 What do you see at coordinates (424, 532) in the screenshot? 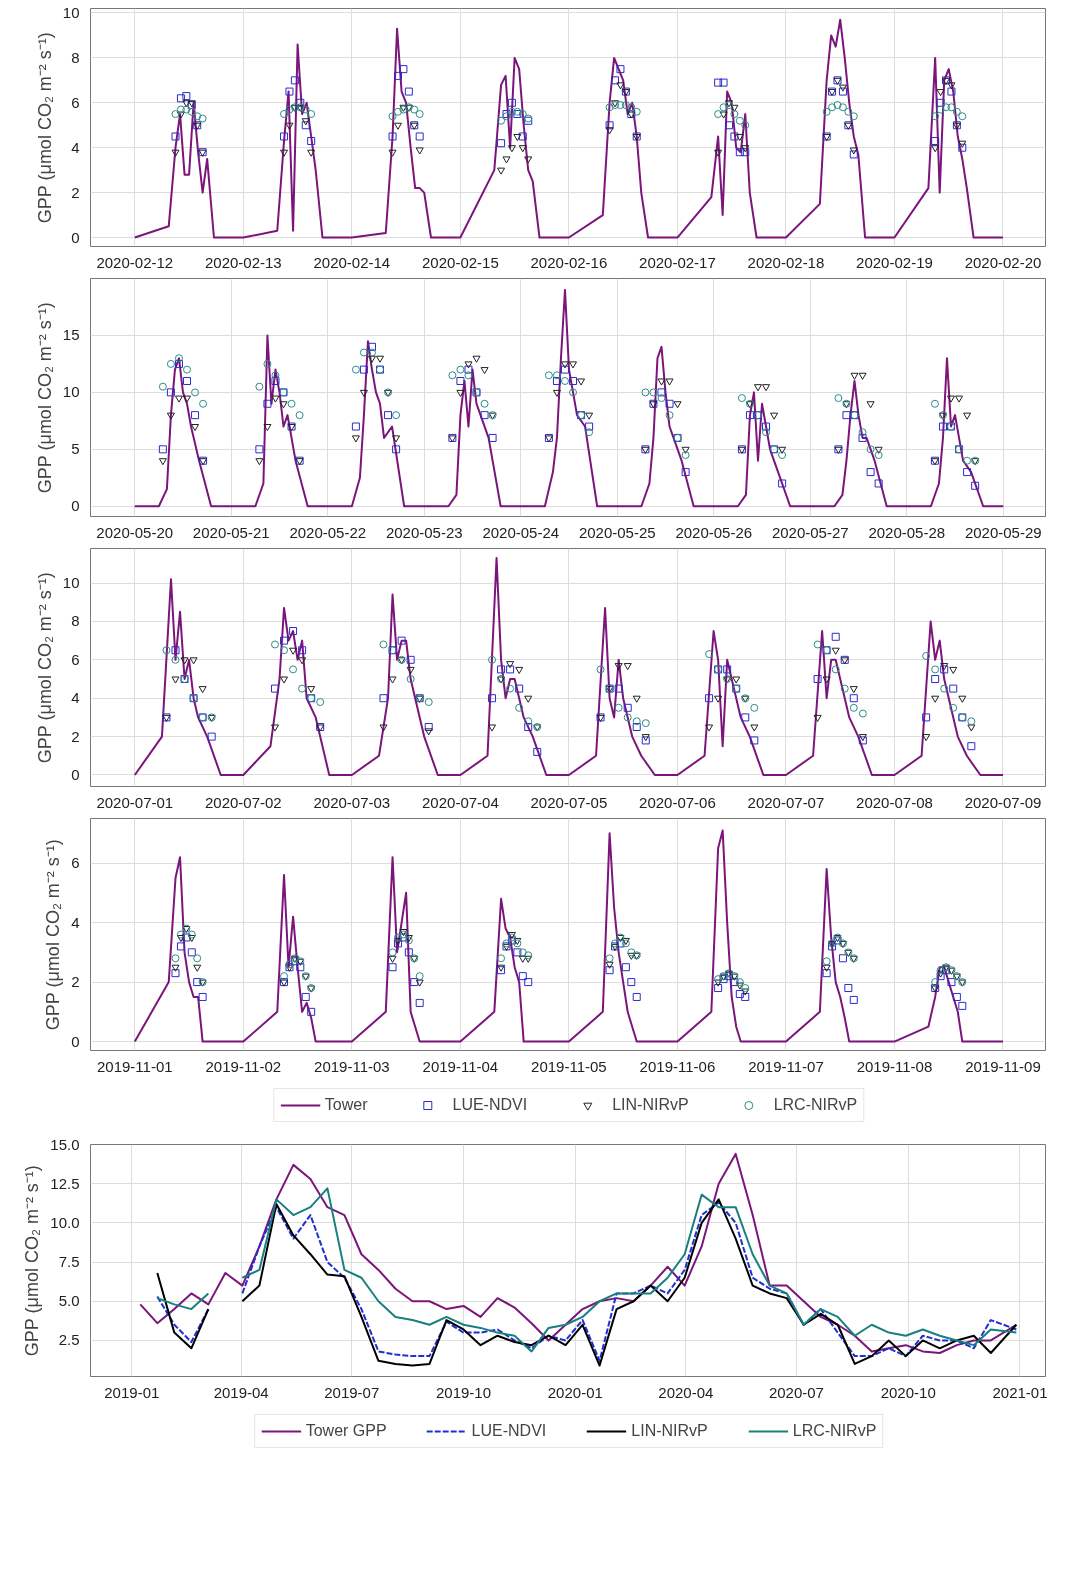
I see `x-tick-label: 2020-05-23` at bounding box center [424, 532].